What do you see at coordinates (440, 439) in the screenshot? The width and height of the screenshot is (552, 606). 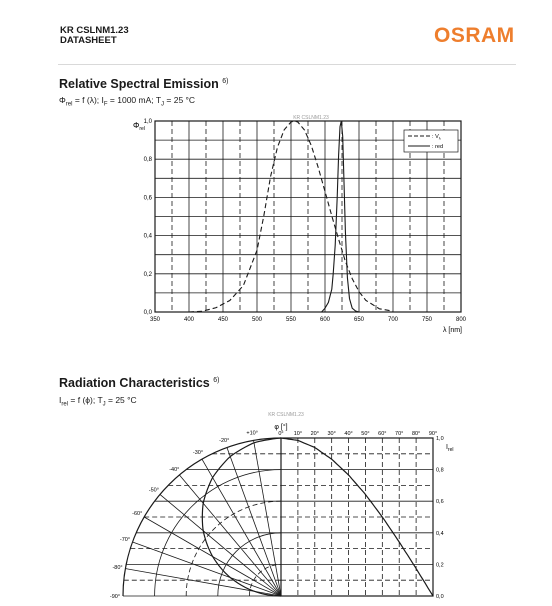 I see `radiation-y-tick-label: 1,0` at bounding box center [440, 439].